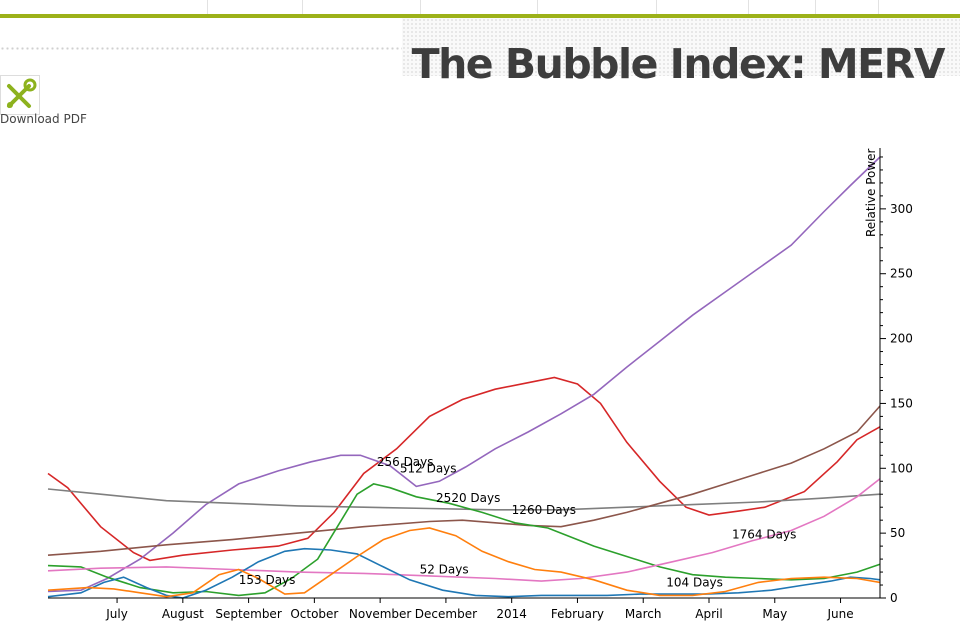 The width and height of the screenshot is (960, 642). Describe the element at coordinates (896, 376) in the screenshot. I see `y-axis: 0 50 100 150 200 250 300` at that location.